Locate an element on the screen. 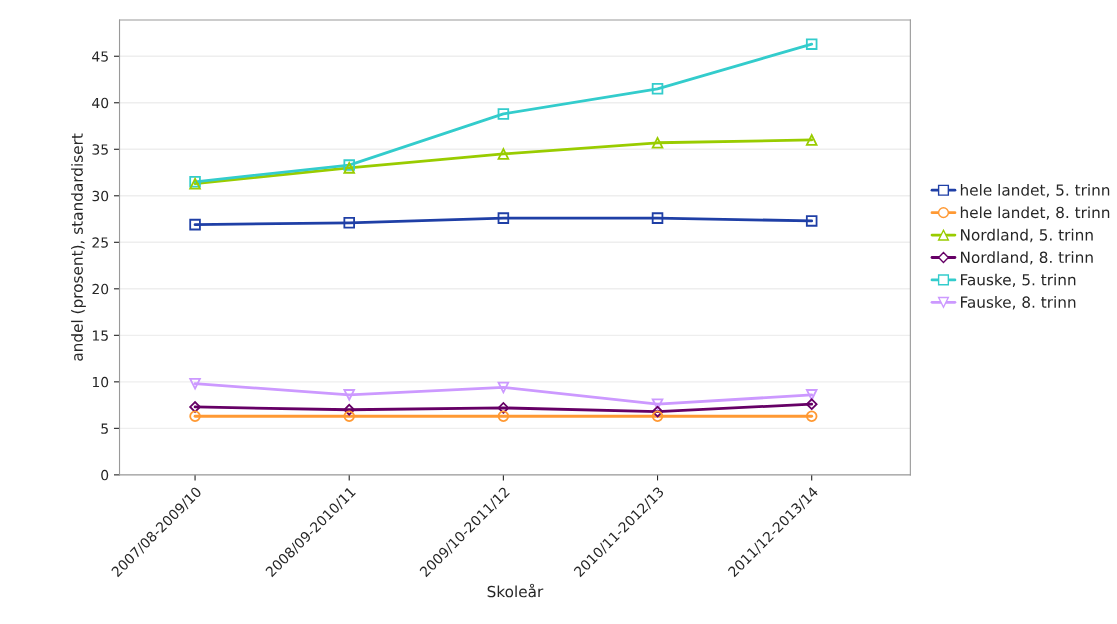 Image resolution: width=1117 pixels, height=624 pixels. y-tick-label: 30 is located at coordinates (100, 196).